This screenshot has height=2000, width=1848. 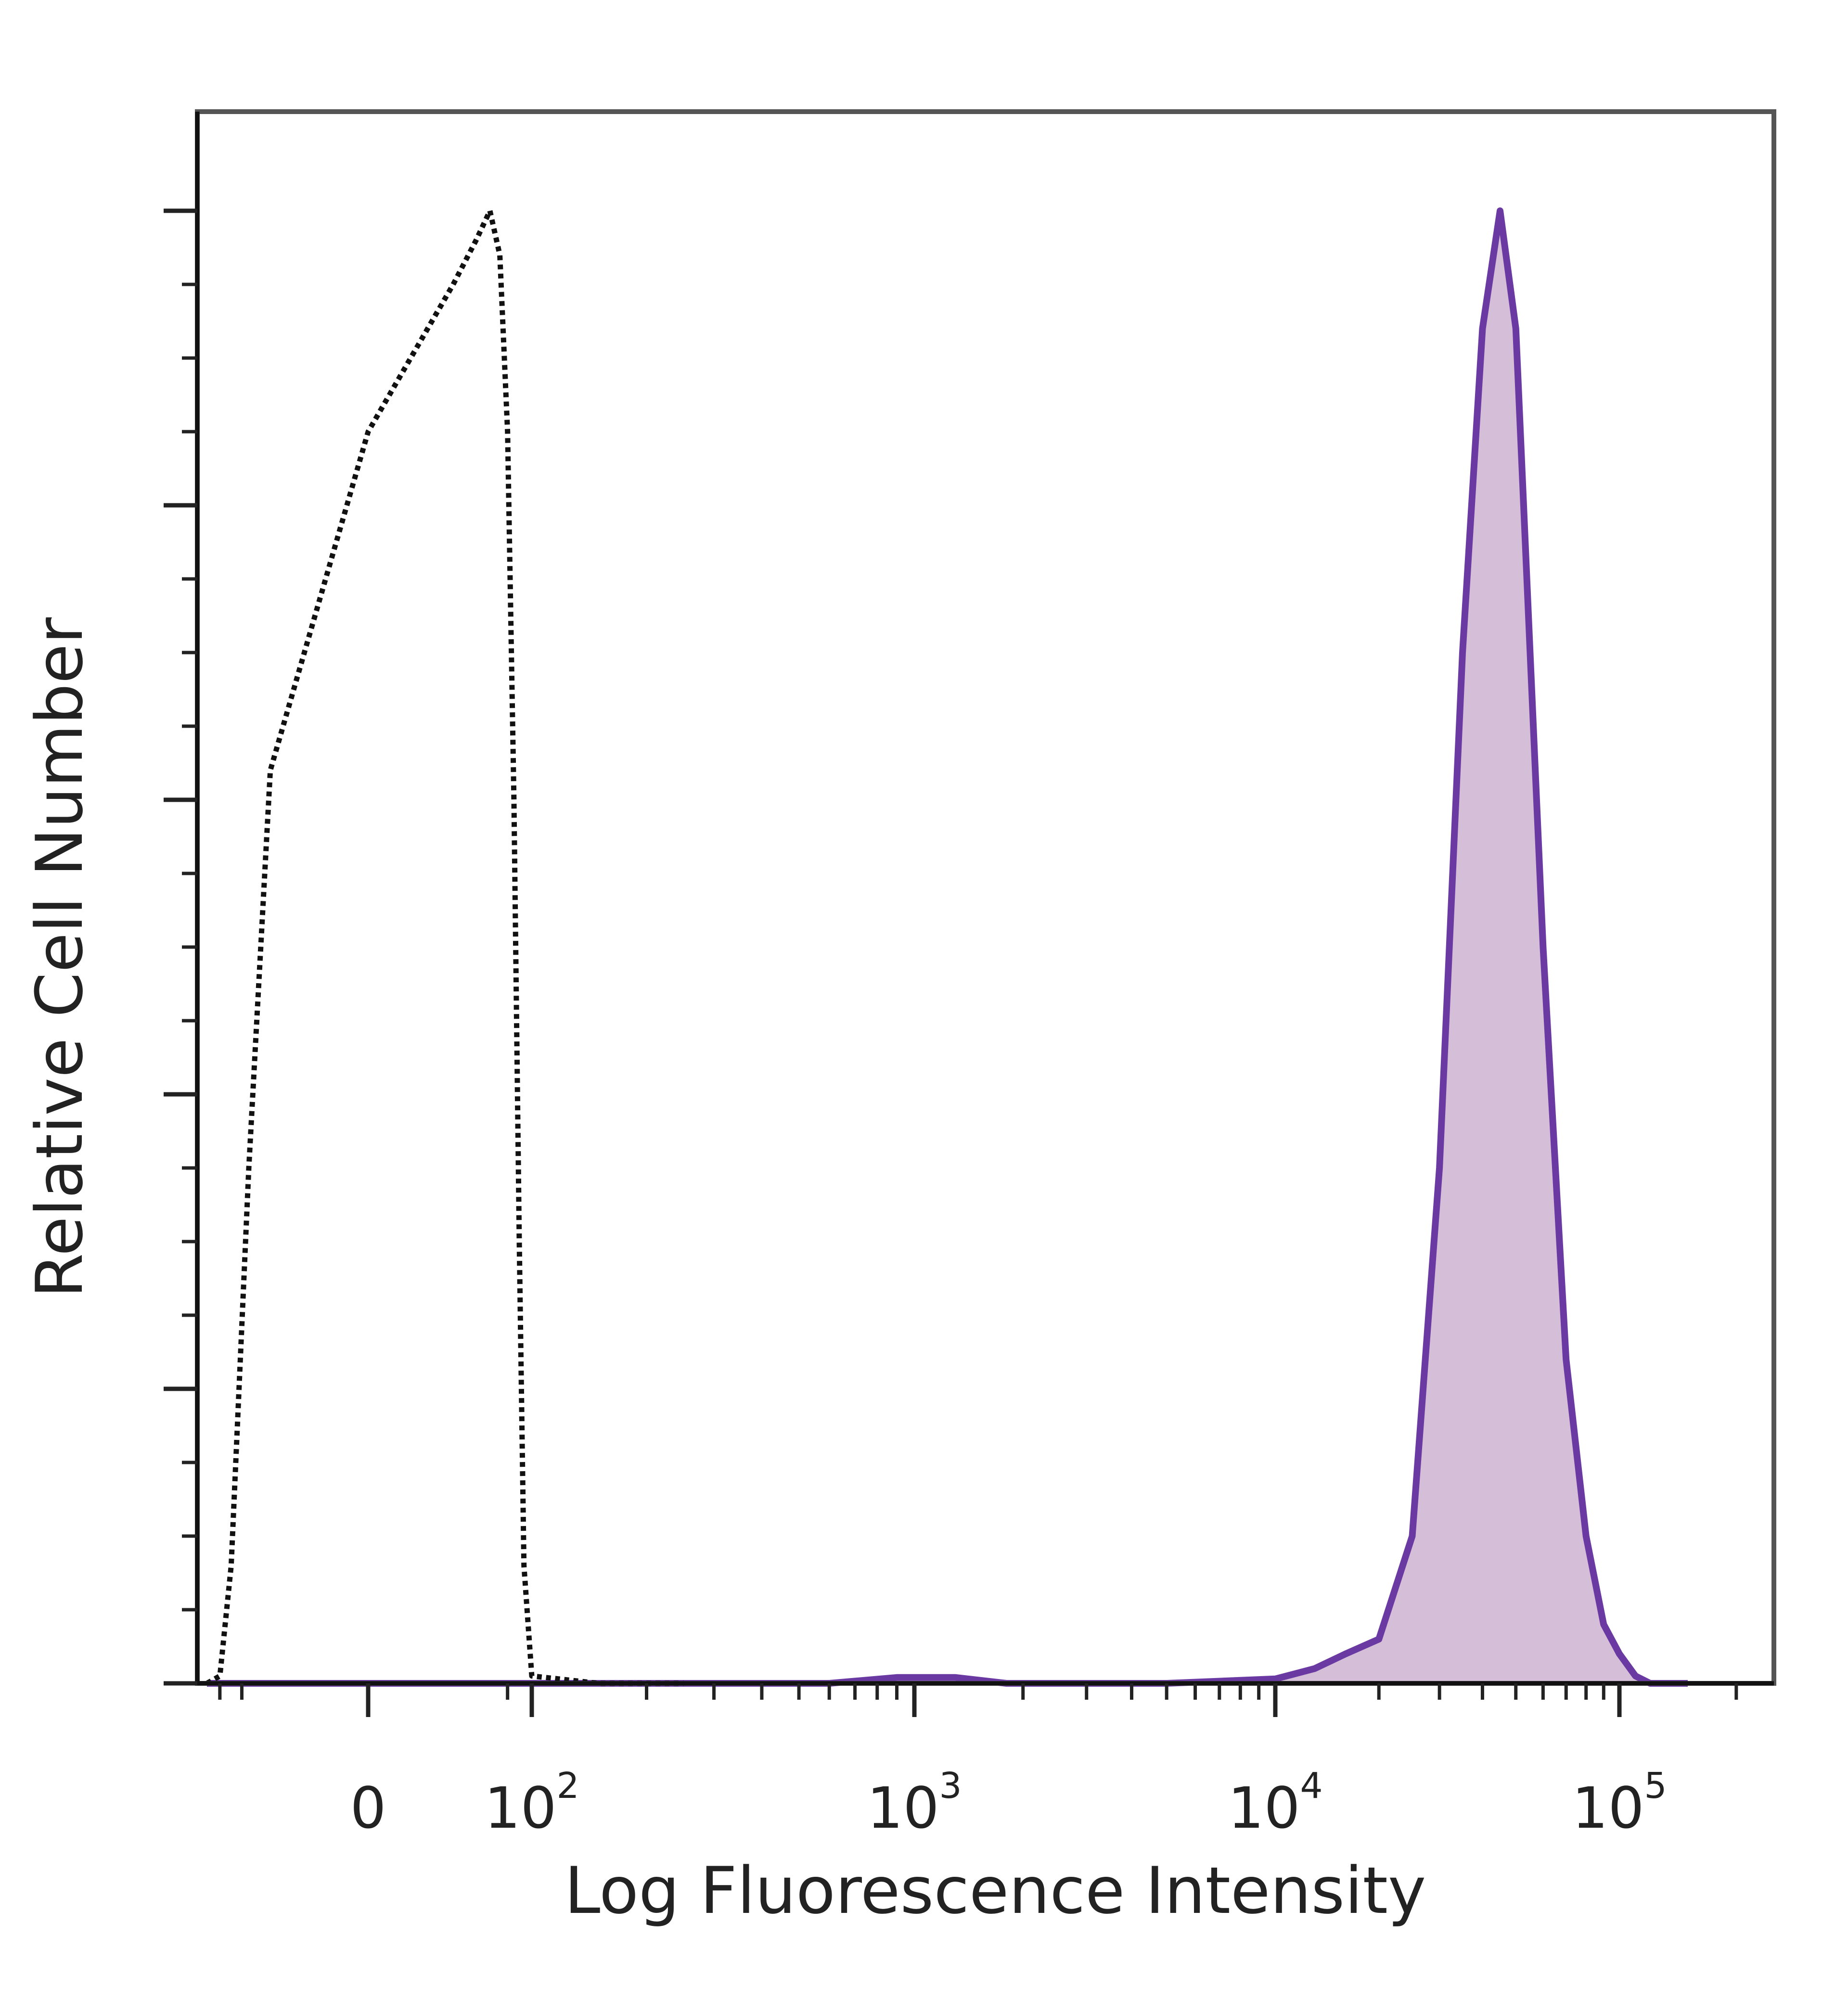 What do you see at coordinates (1619, 1803) in the screenshot?
I see `x-tick-label: 10⁵` at bounding box center [1619, 1803].